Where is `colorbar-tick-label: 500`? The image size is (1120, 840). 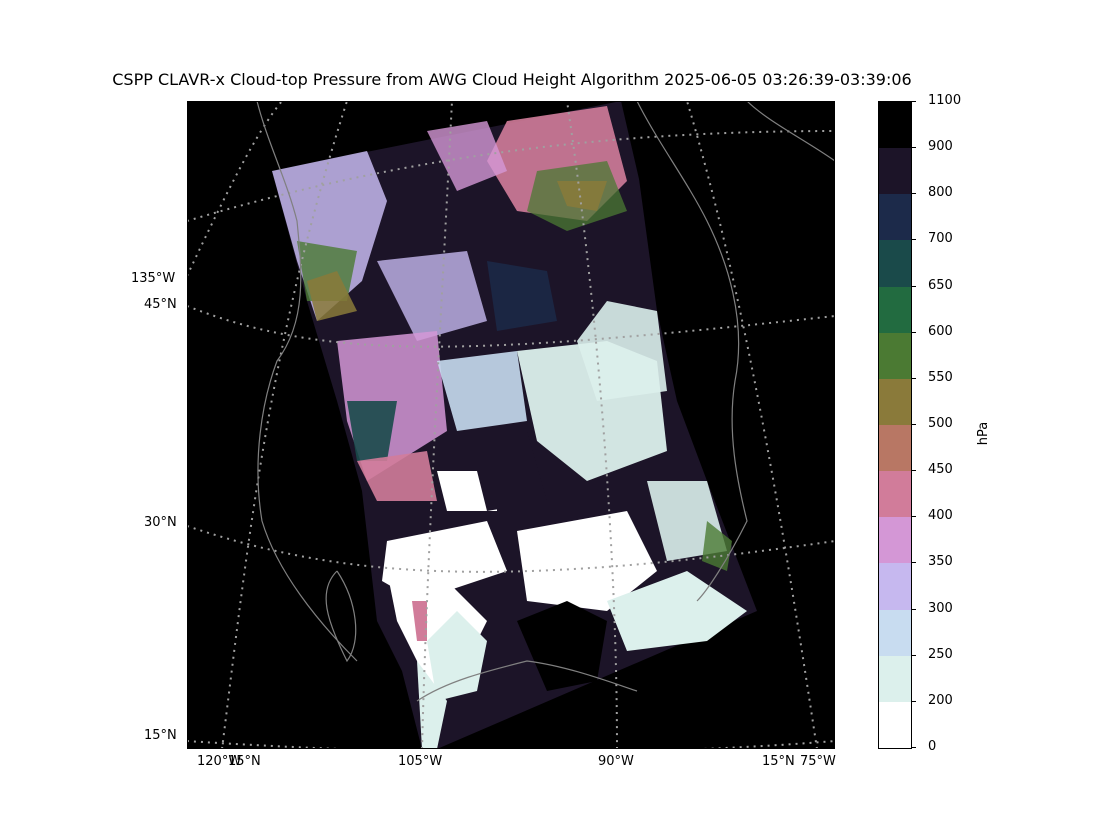 colorbar-tick-label: 500 is located at coordinates (940, 423).